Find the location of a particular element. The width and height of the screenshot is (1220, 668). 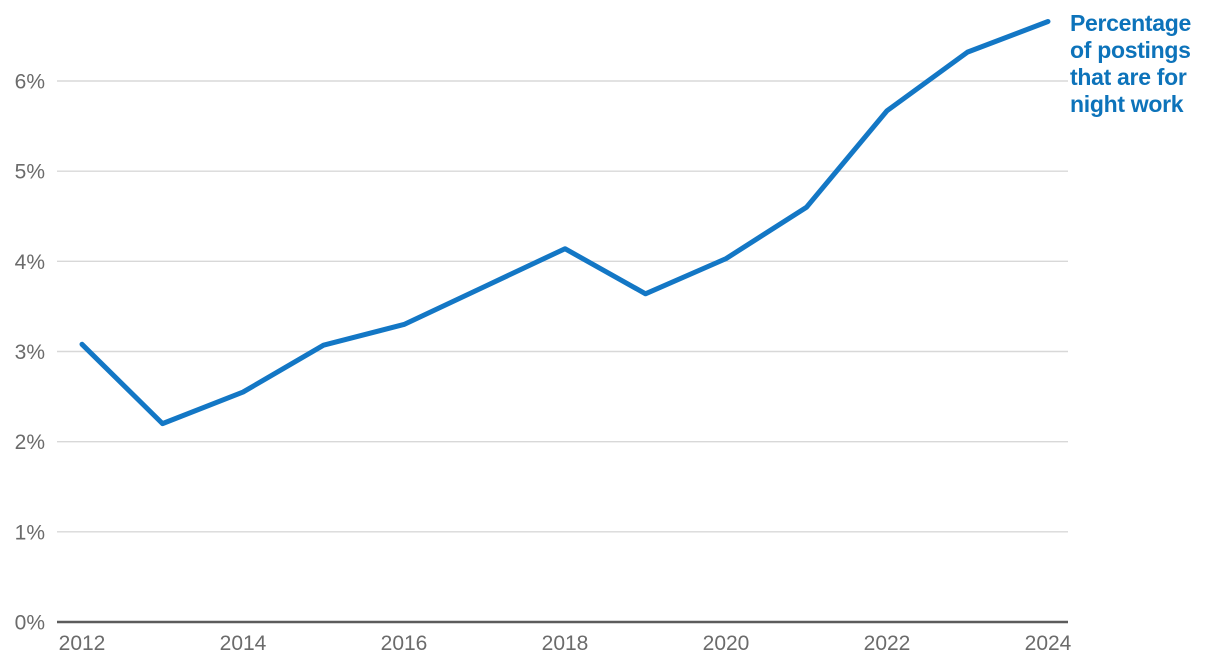

x-tick-label: 2018 is located at coordinates (565, 643).